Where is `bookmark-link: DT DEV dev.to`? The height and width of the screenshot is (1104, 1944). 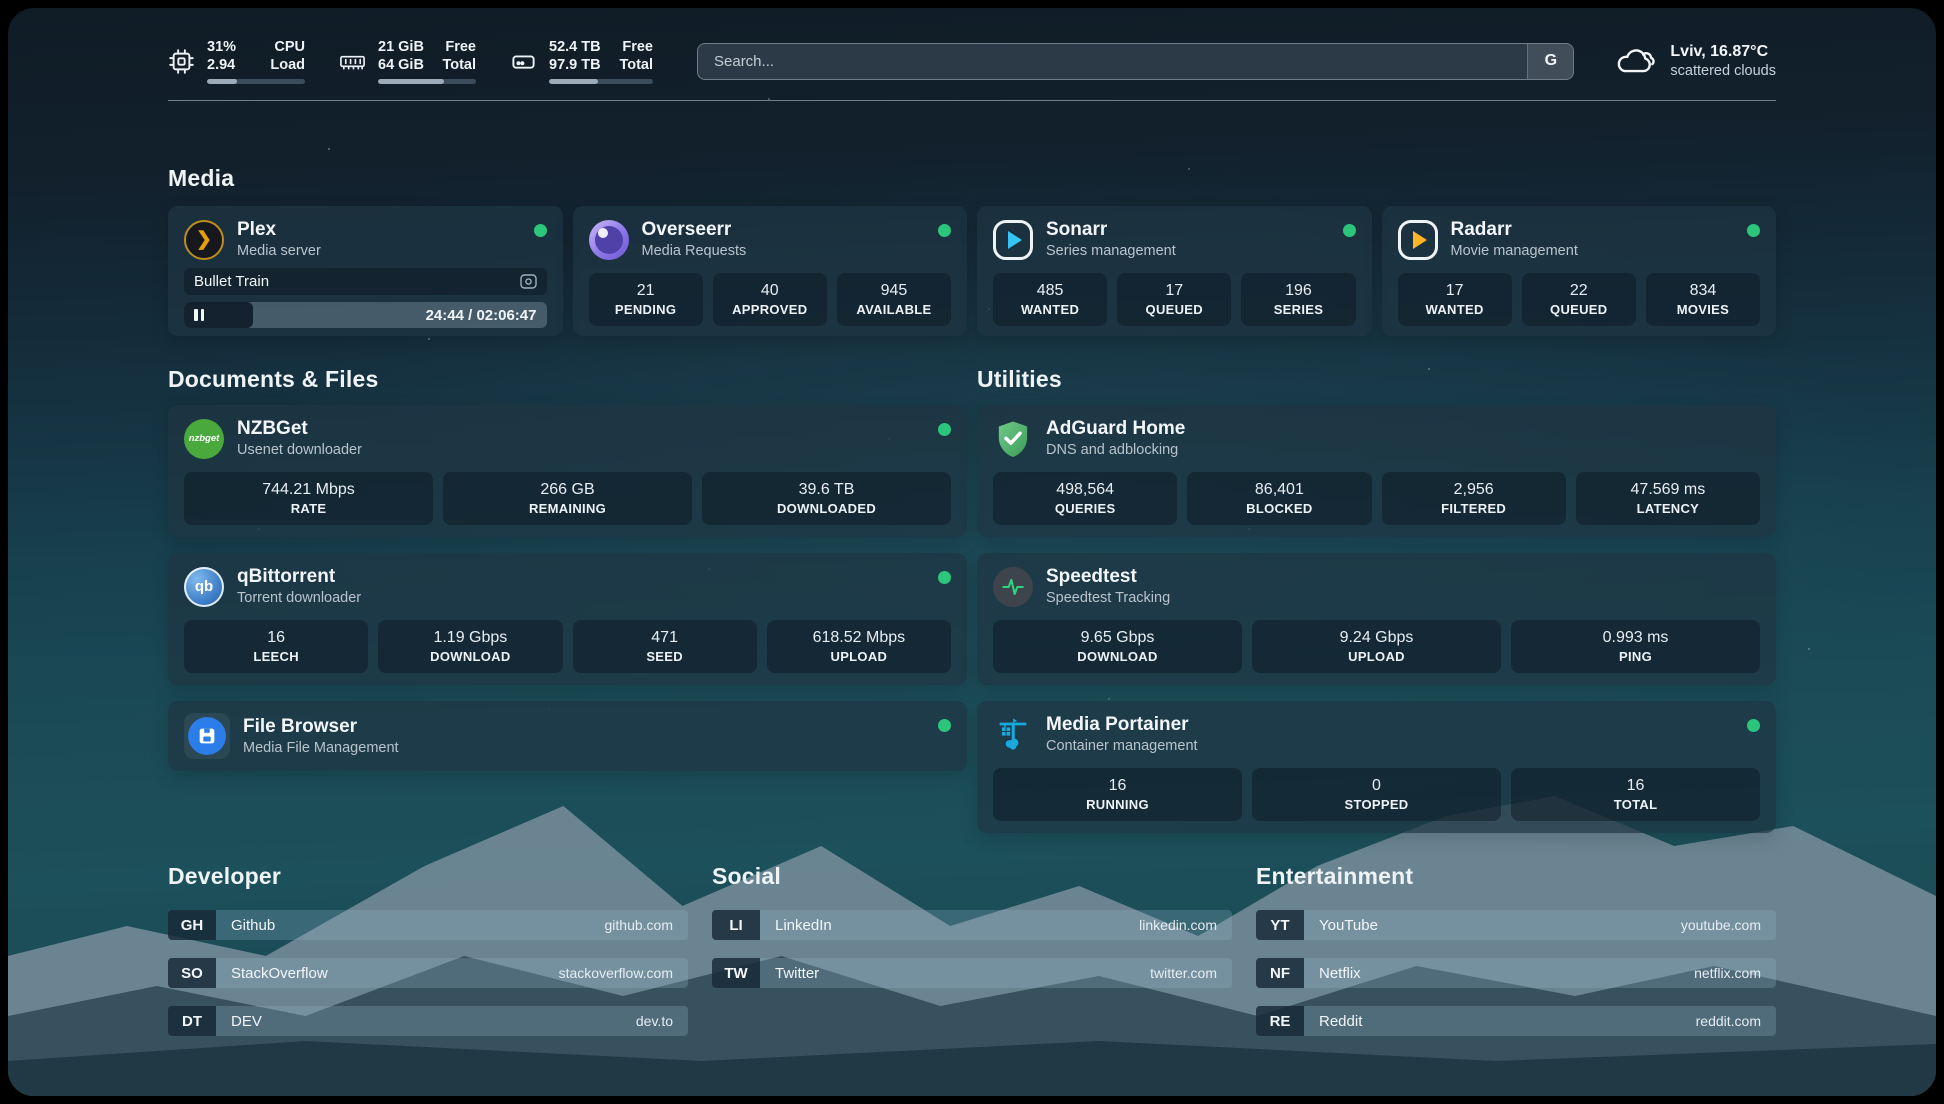 bookmark-link: DT DEV dev.to is located at coordinates (428, 1021).